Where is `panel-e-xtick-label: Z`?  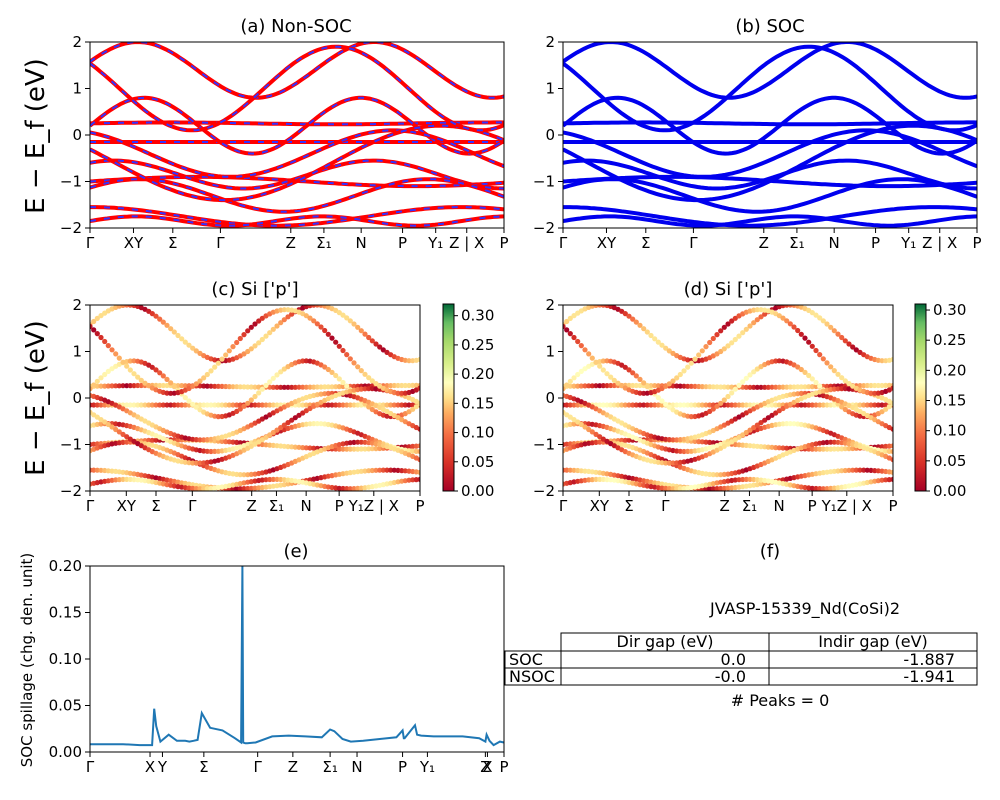
panel-e-xtick-label: Z is located at coordinates (293, 767).